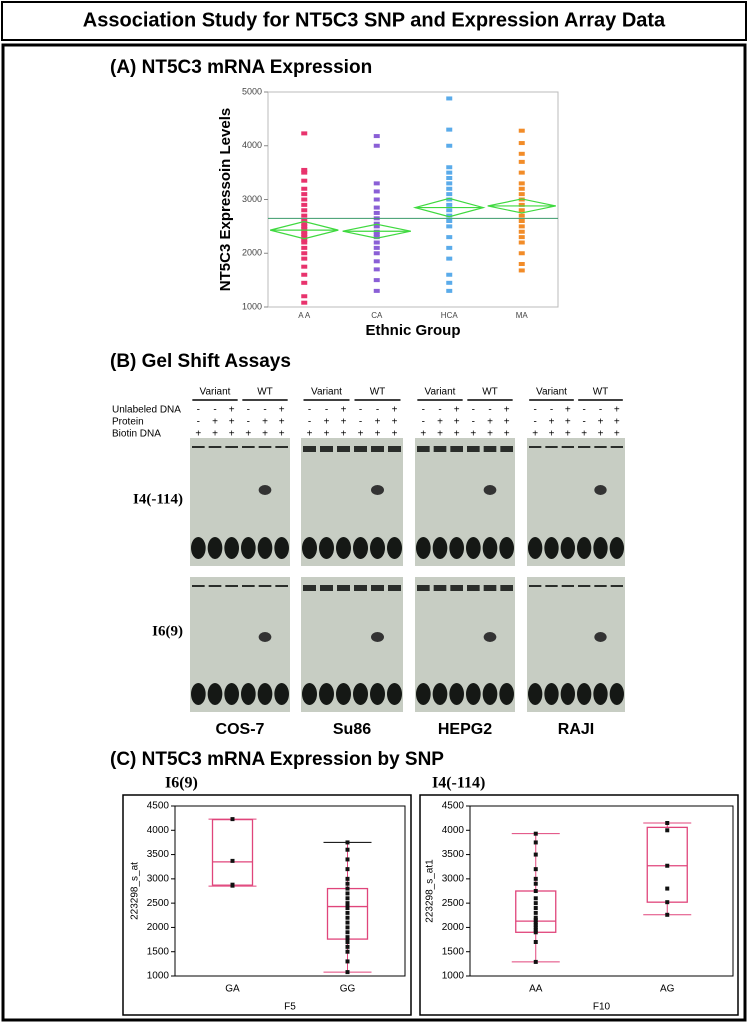  Describe the element at coordinates (450, 315) in the screenshot. I see `x-tick-label: HCA` at that location.